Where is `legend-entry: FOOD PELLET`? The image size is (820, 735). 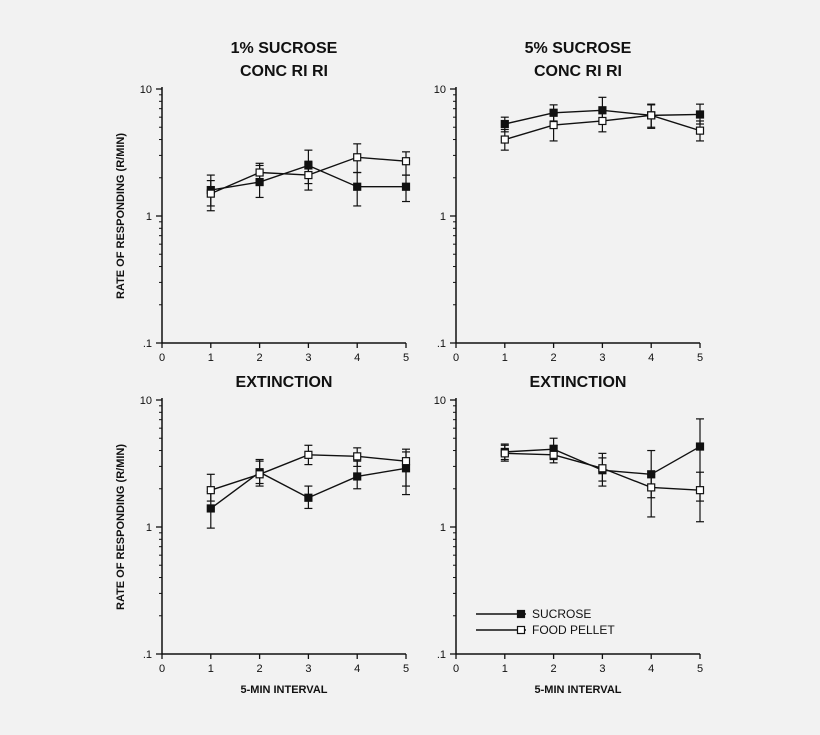 legend-entry: FOOD PELLET is located at coordinates (573, 630).